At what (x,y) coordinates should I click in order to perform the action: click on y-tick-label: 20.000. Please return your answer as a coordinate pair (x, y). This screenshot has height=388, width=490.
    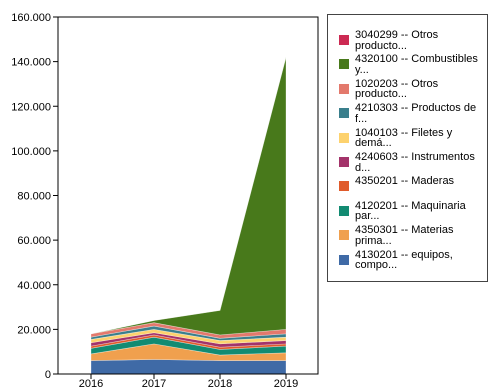
    Looking at the image, I should click on (34, 330).